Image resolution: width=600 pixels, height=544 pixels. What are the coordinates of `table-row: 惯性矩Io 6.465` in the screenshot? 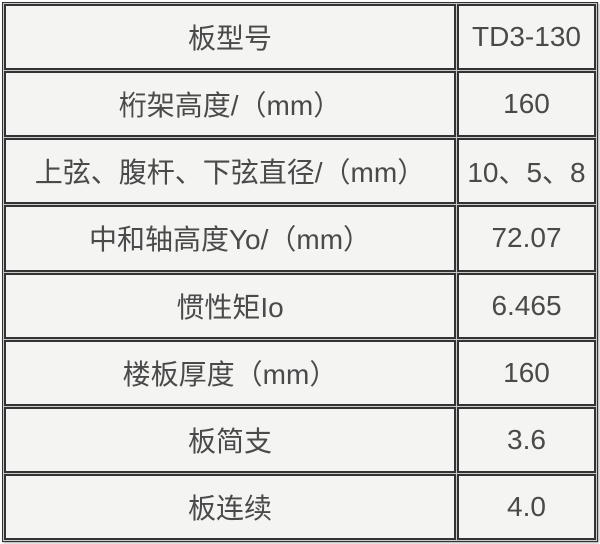 It's located at (300, 305).